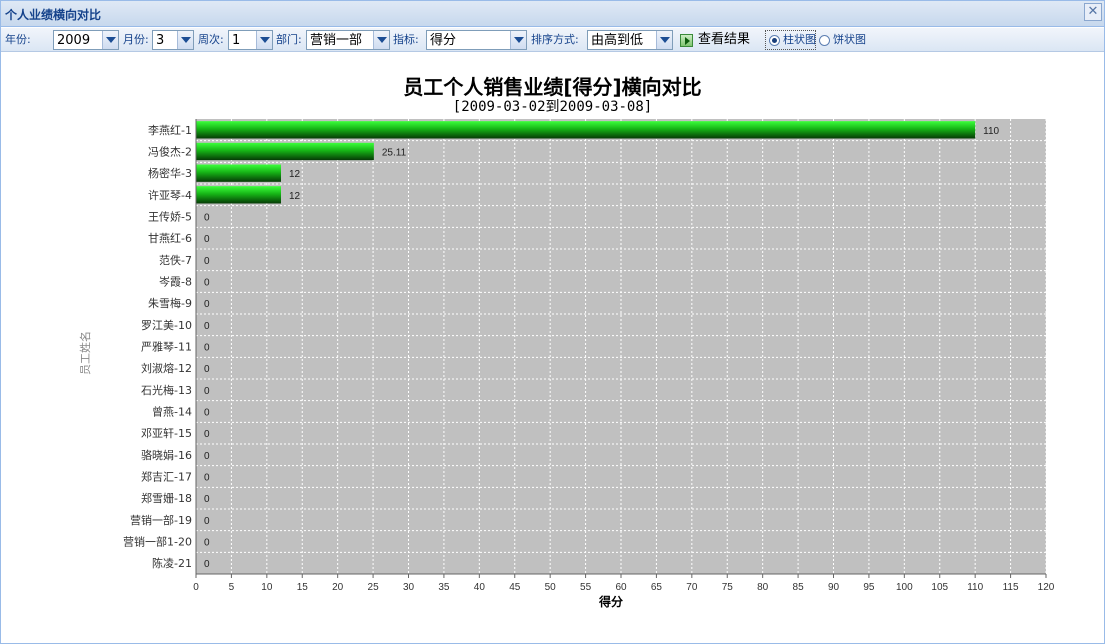  Describe the element at coordinates (289, 39) in the screenshot. I see `dept-label: 部门:` at that location.